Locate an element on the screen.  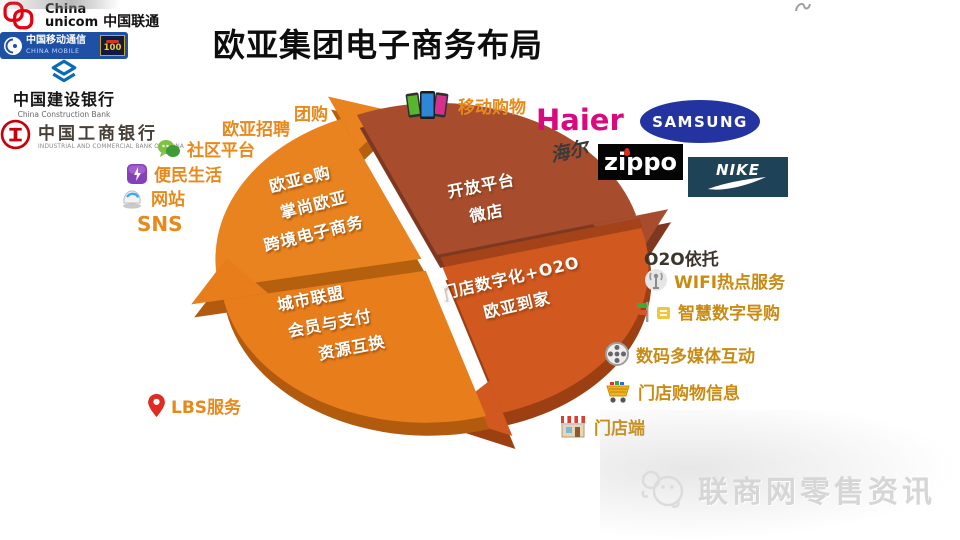
label-community: 社区平台 is located at coordinates (221, 151).